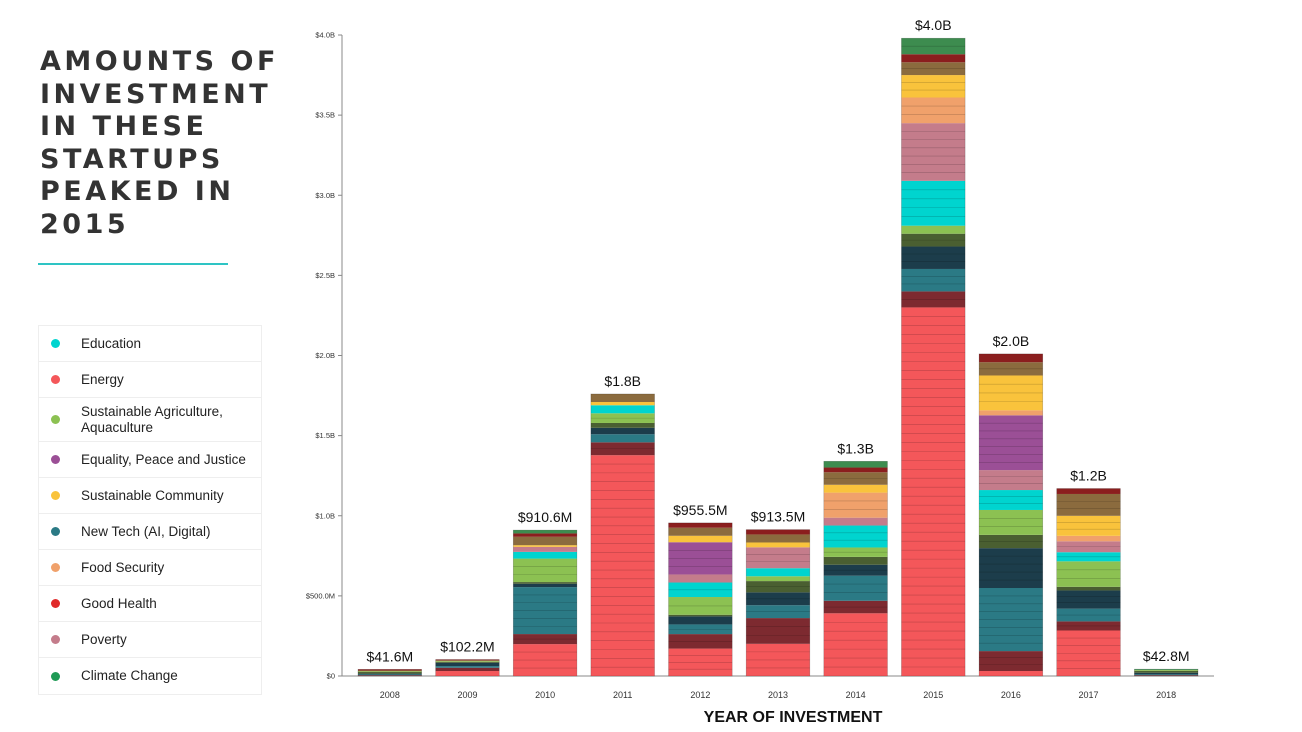  I want to click on y-tick-label: $3.0B, so click(325, 195).